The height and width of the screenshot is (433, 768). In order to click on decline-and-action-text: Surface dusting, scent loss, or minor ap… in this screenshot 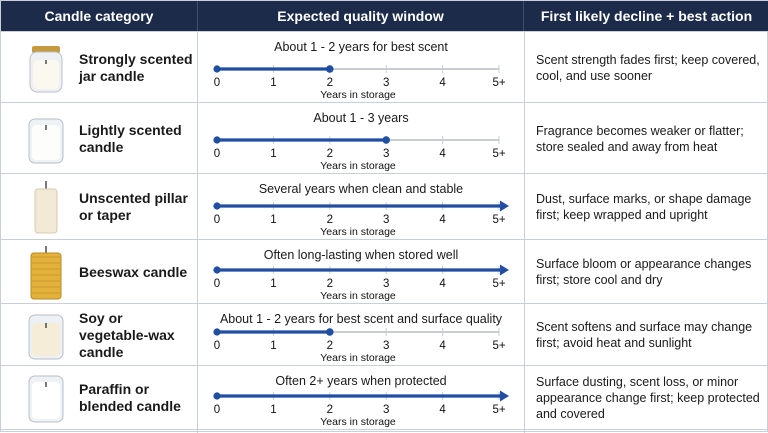, I will do `click(648, 398)`.